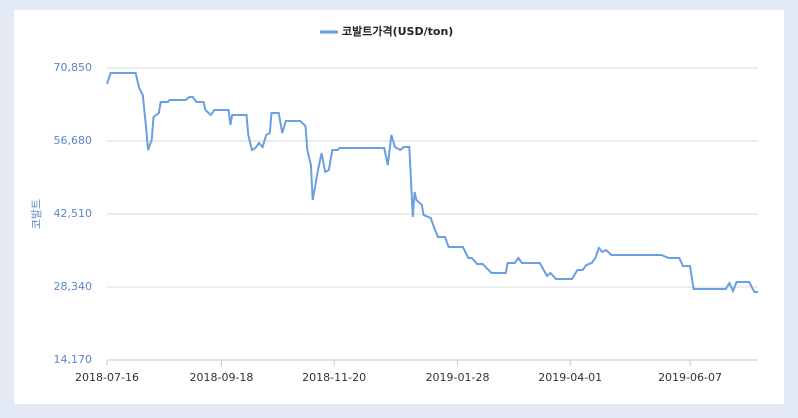 Image resolution: width=798 pixels, height=418 pixels. Describe the element at coordinates (73, 67) in the screenshot. I see `y-tick-label: 70,850` at that location.